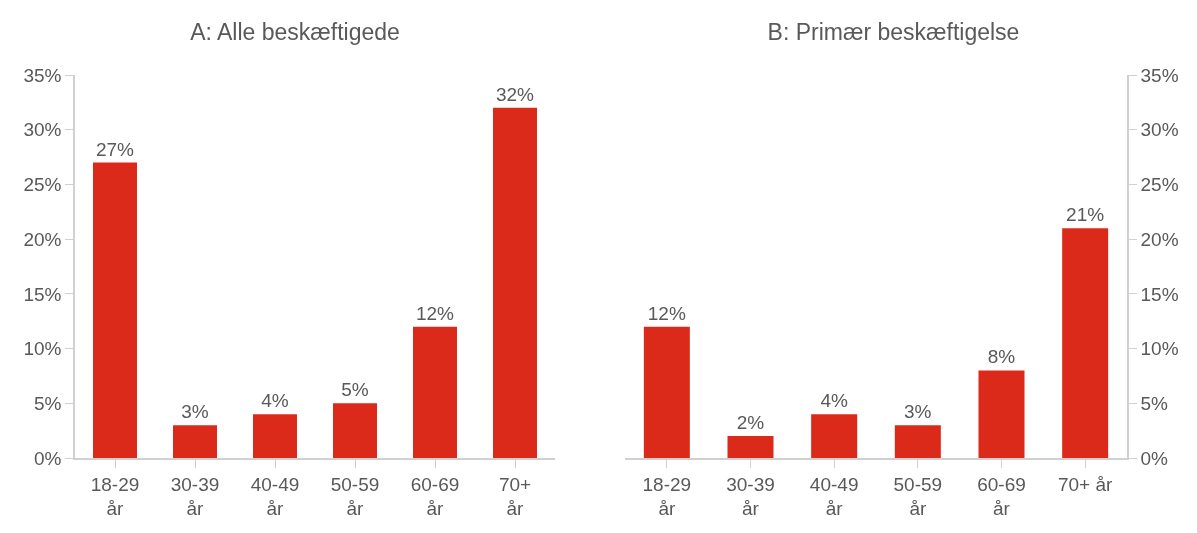 Image resolution: width=1197 pixels, height=533 pixels. Describe the element at coordinates (42, 130) in the screenshot. I see `y-tick-label: 30%` at that location.